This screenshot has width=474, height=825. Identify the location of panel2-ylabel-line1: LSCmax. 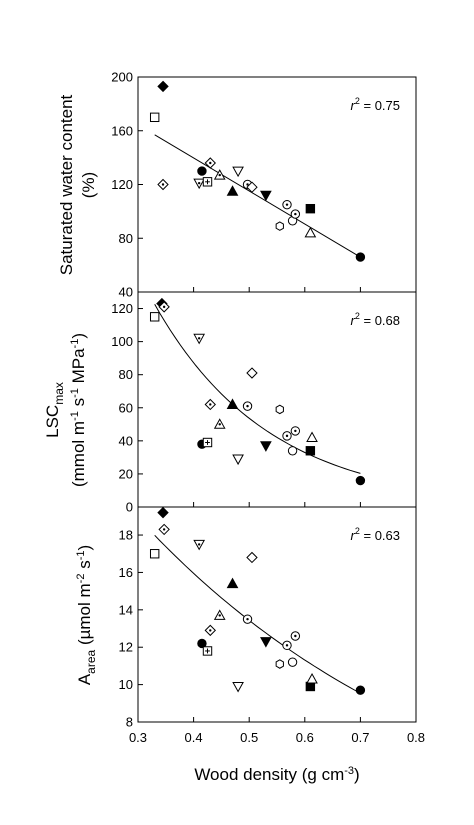
(54, 410).